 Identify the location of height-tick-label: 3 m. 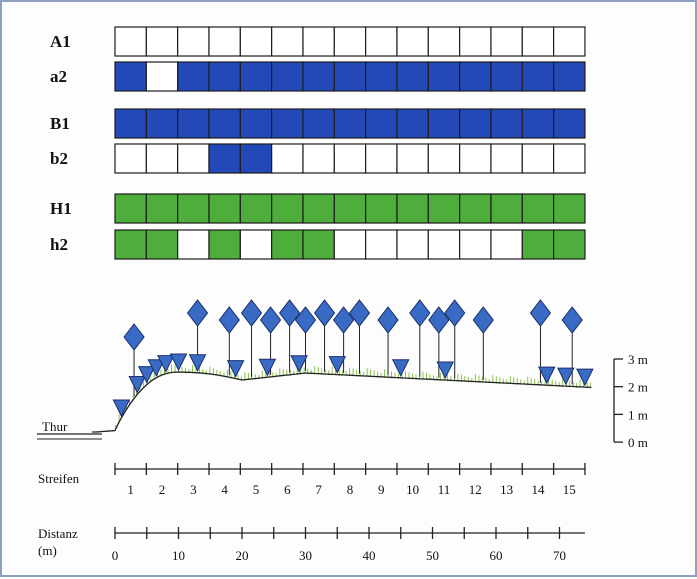
(638, 359).